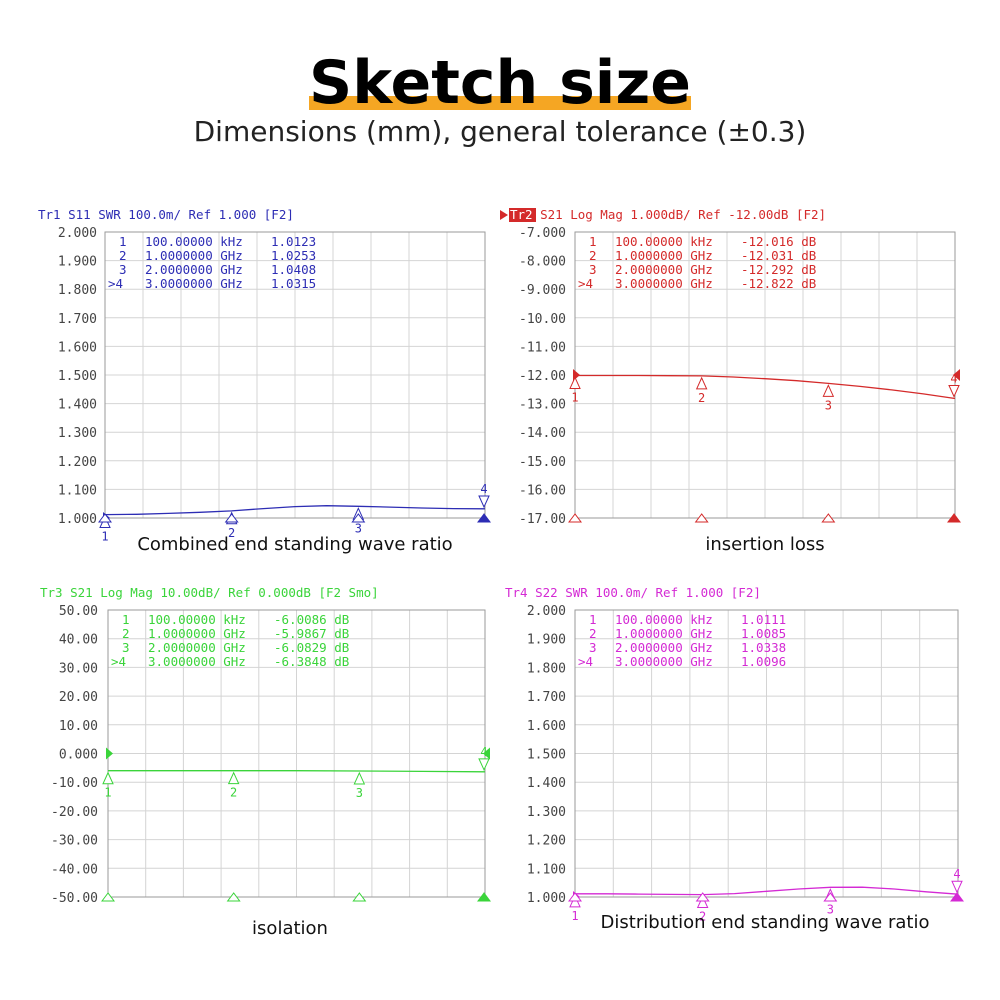 The height and width of the screenshot is (1000, 1000). I want to click on trace-marker: 3, so click(359, 785).